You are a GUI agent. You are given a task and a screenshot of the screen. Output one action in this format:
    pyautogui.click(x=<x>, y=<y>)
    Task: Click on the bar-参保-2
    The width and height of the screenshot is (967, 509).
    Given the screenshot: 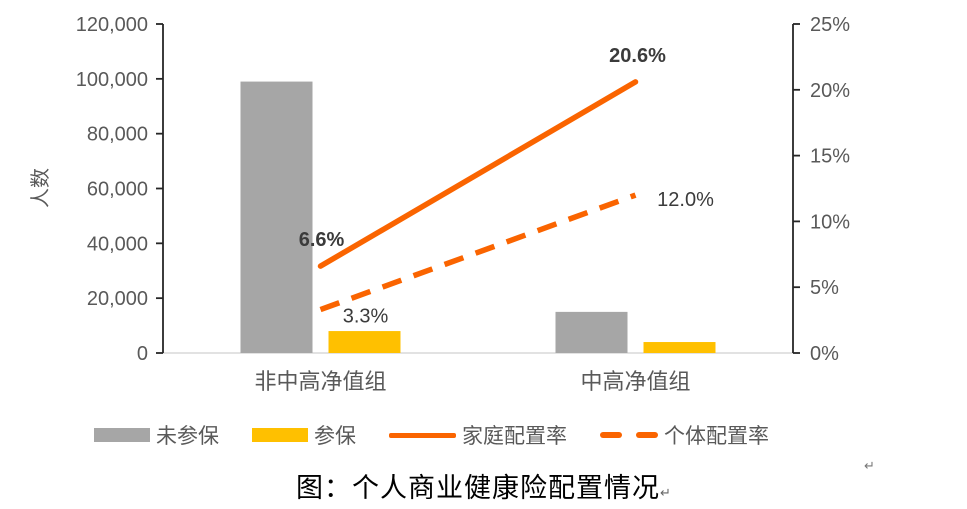 What is the action you would take?
    pyautogui.click(x=679, y=347)
    